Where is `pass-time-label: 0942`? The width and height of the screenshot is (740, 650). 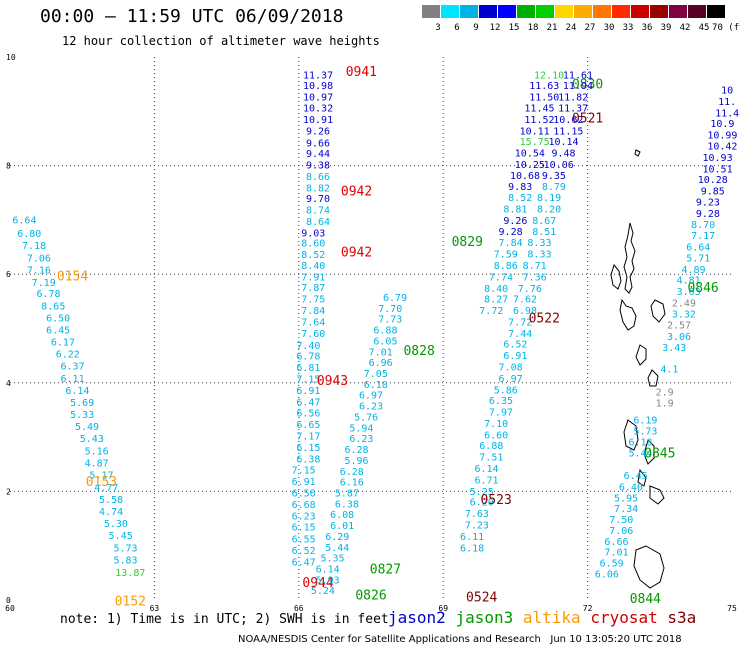
pass-time-label: 0942 is located at coordinates (356, 252).